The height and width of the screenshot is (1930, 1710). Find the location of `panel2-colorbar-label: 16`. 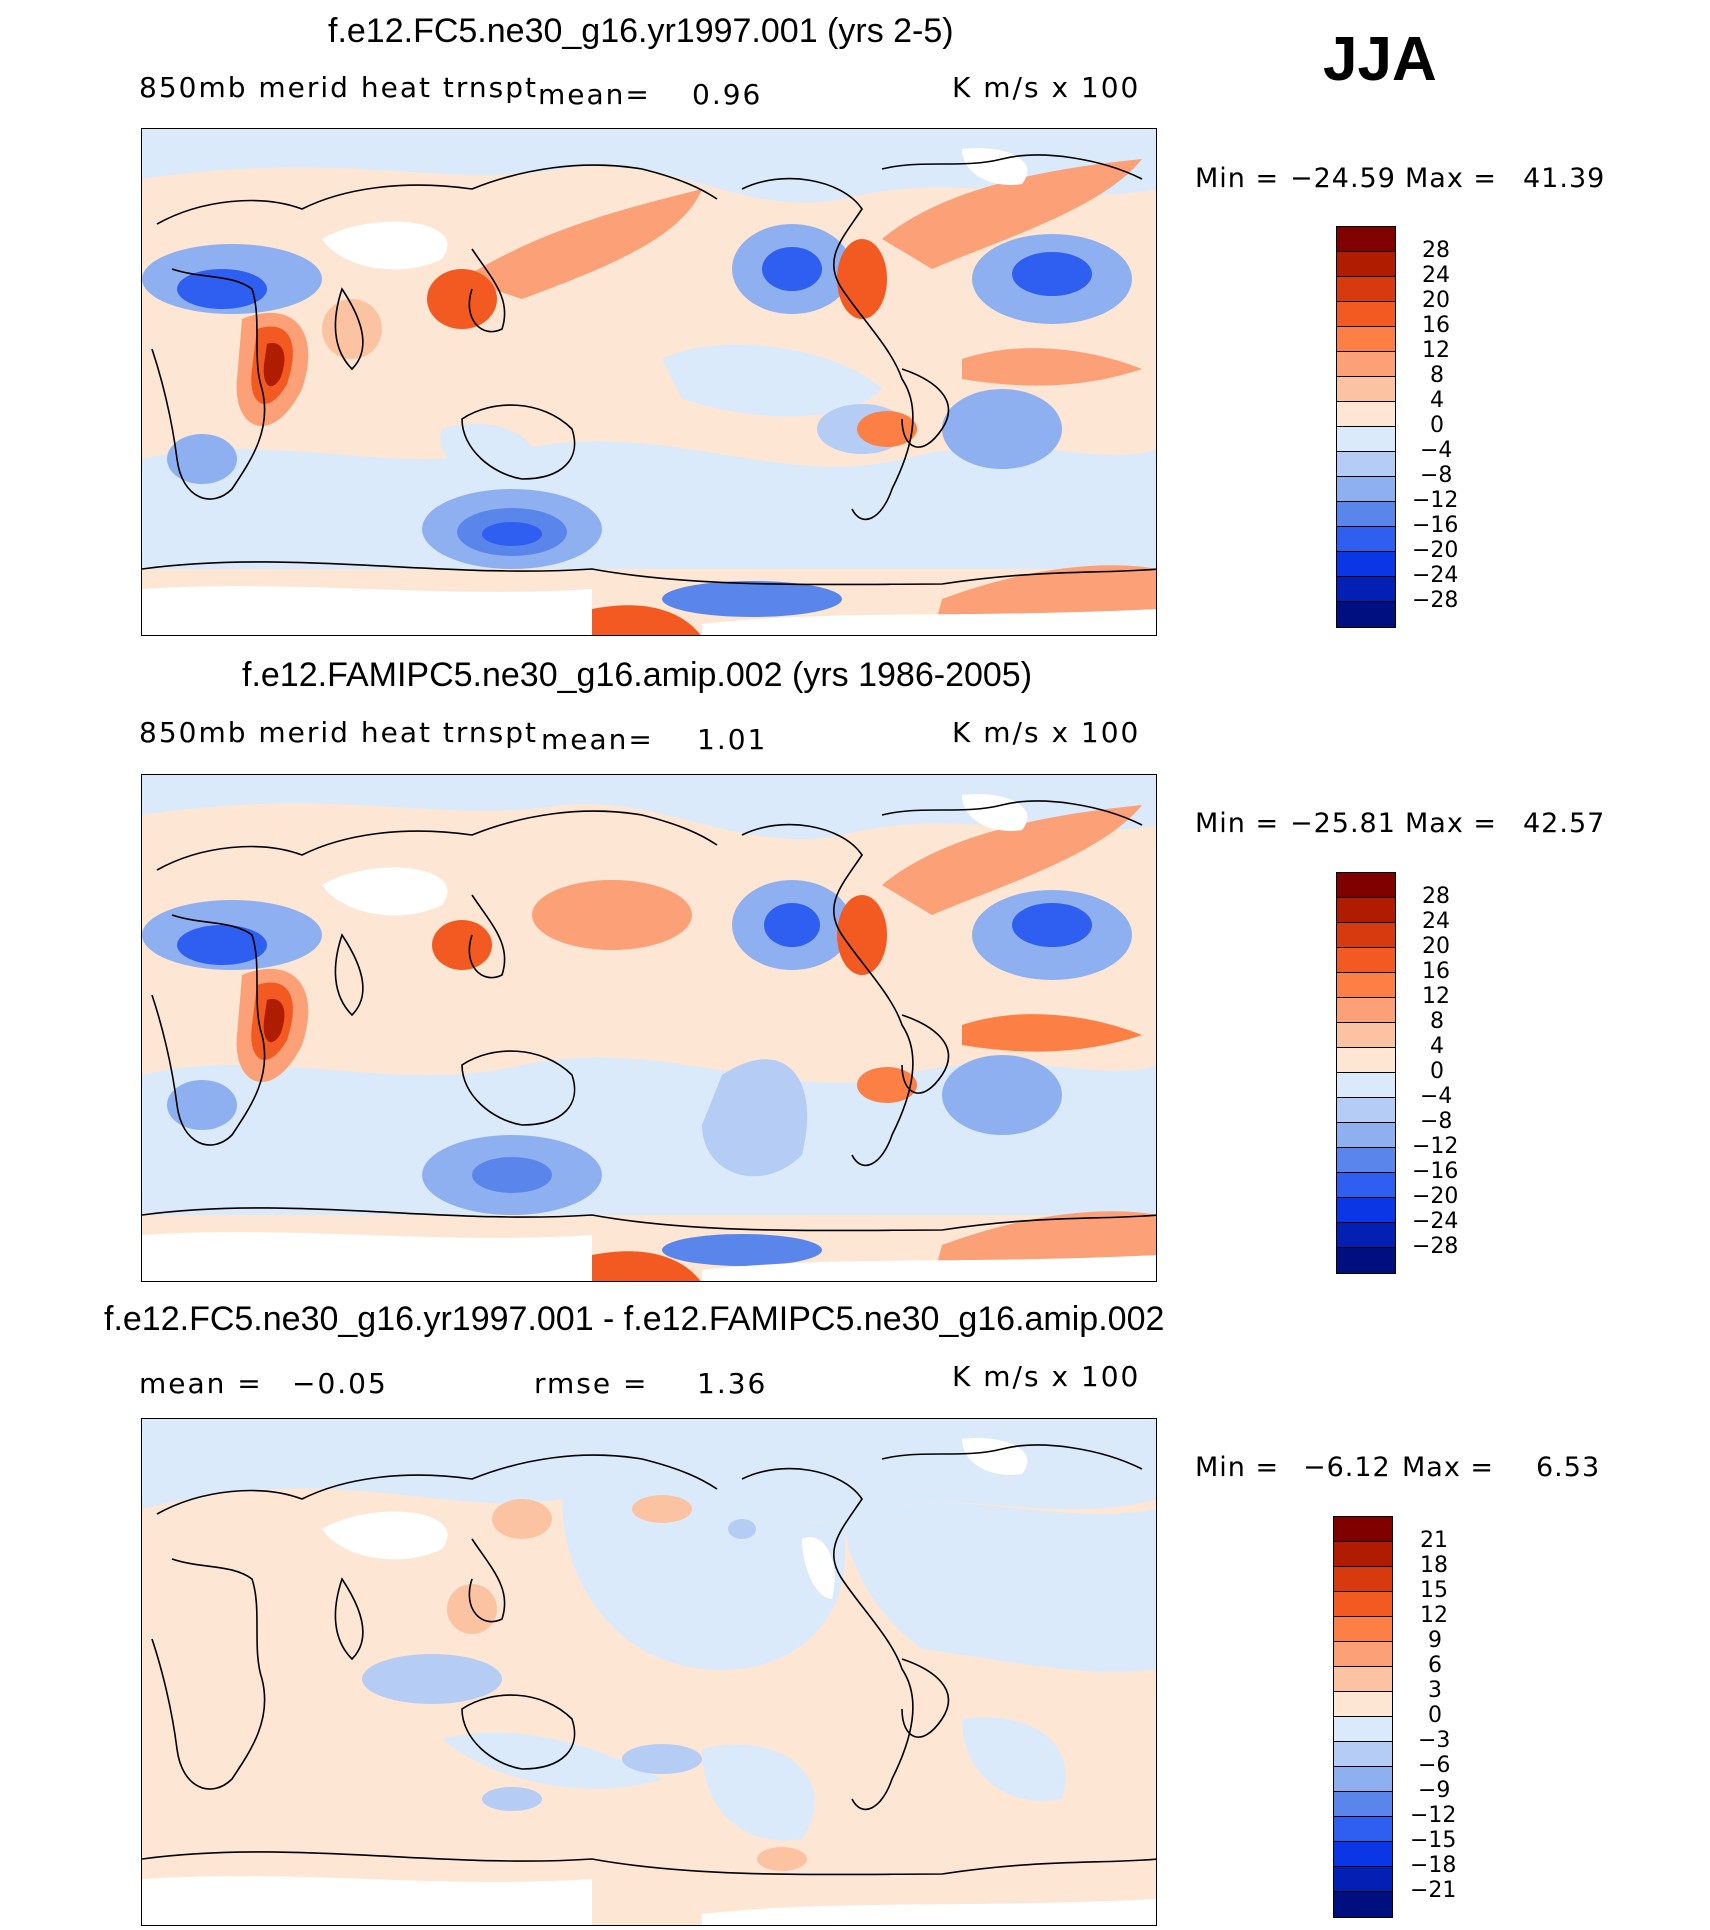

panel2-colorbar-label: 16 is located at coordinates (1436, 971).